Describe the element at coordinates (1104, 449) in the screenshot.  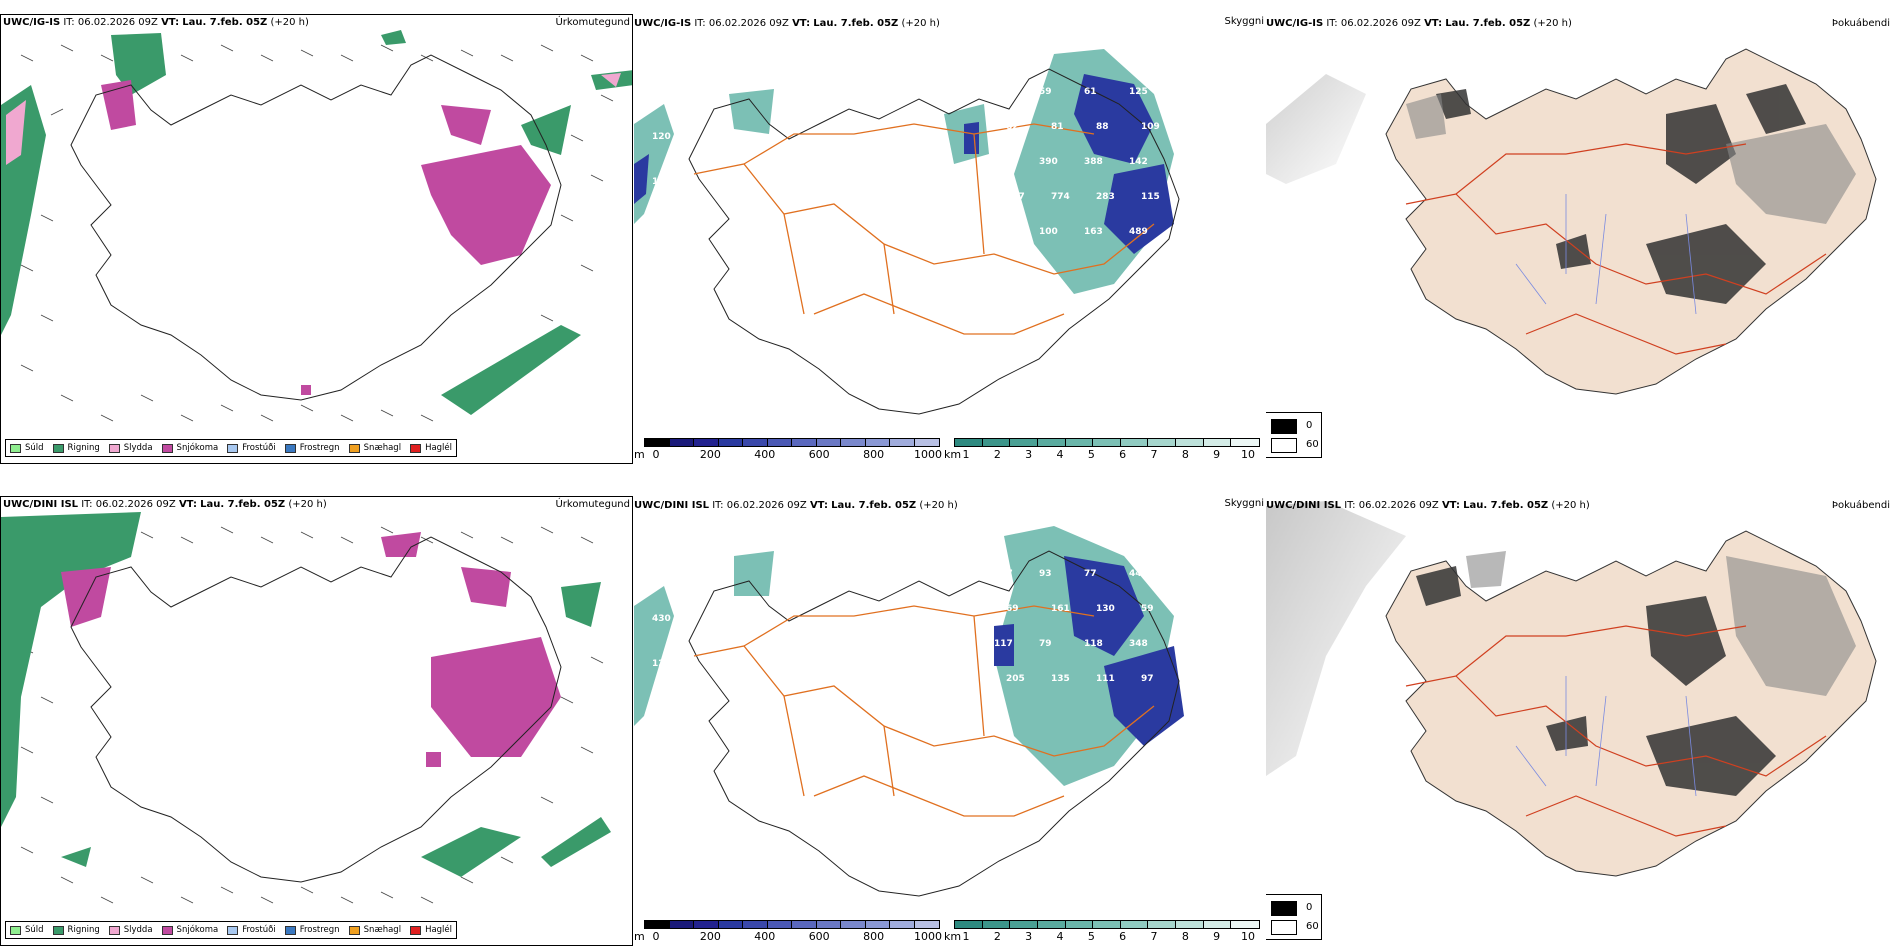
I see `visibility-colorbar: km 1 2 3 4 5 6 7 8 9 10` at that location.